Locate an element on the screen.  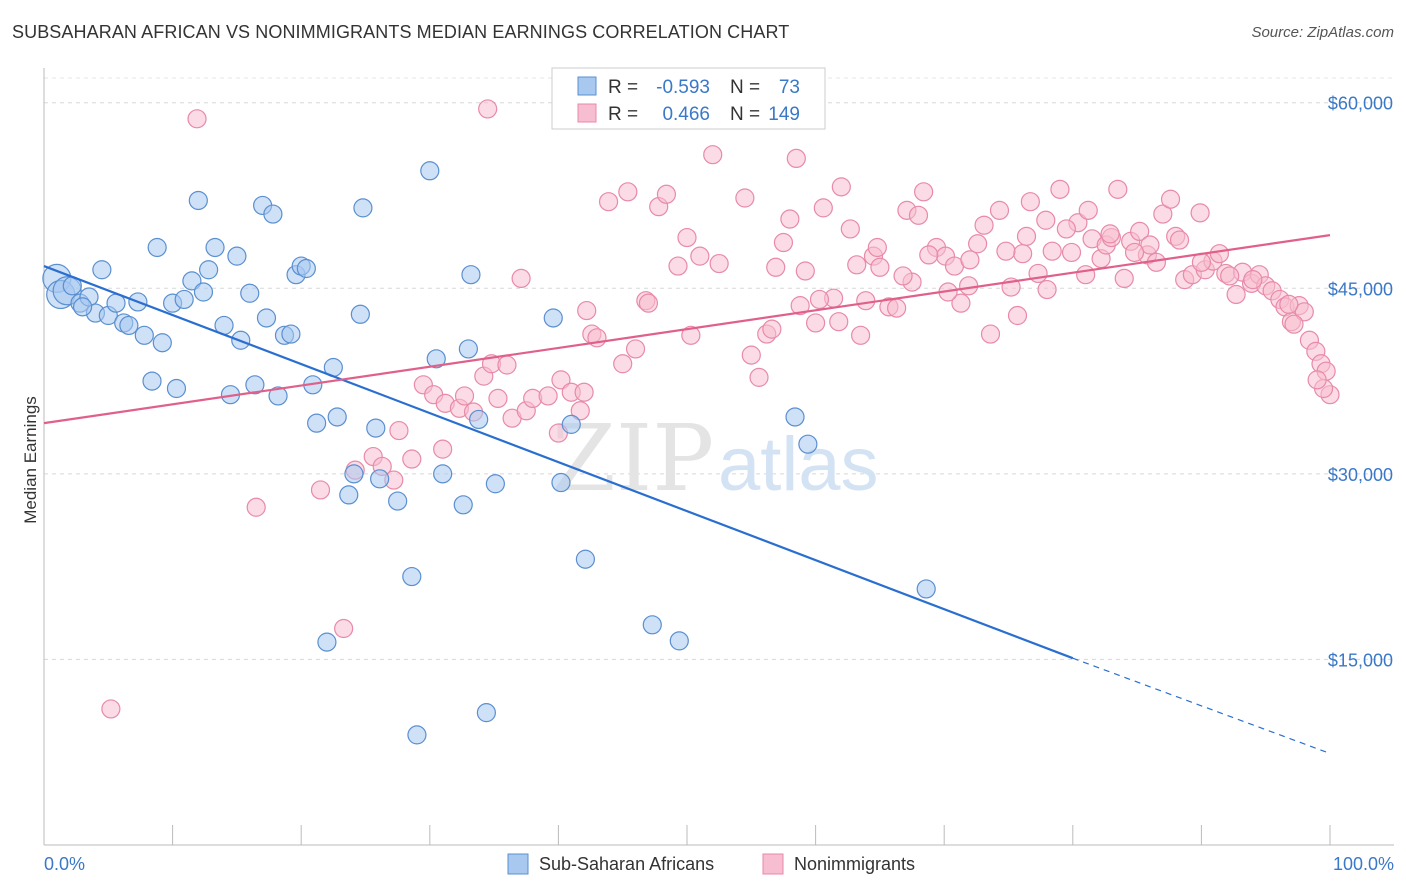
y-tick-label: $45,000 is located at coordinates (1360, 289).